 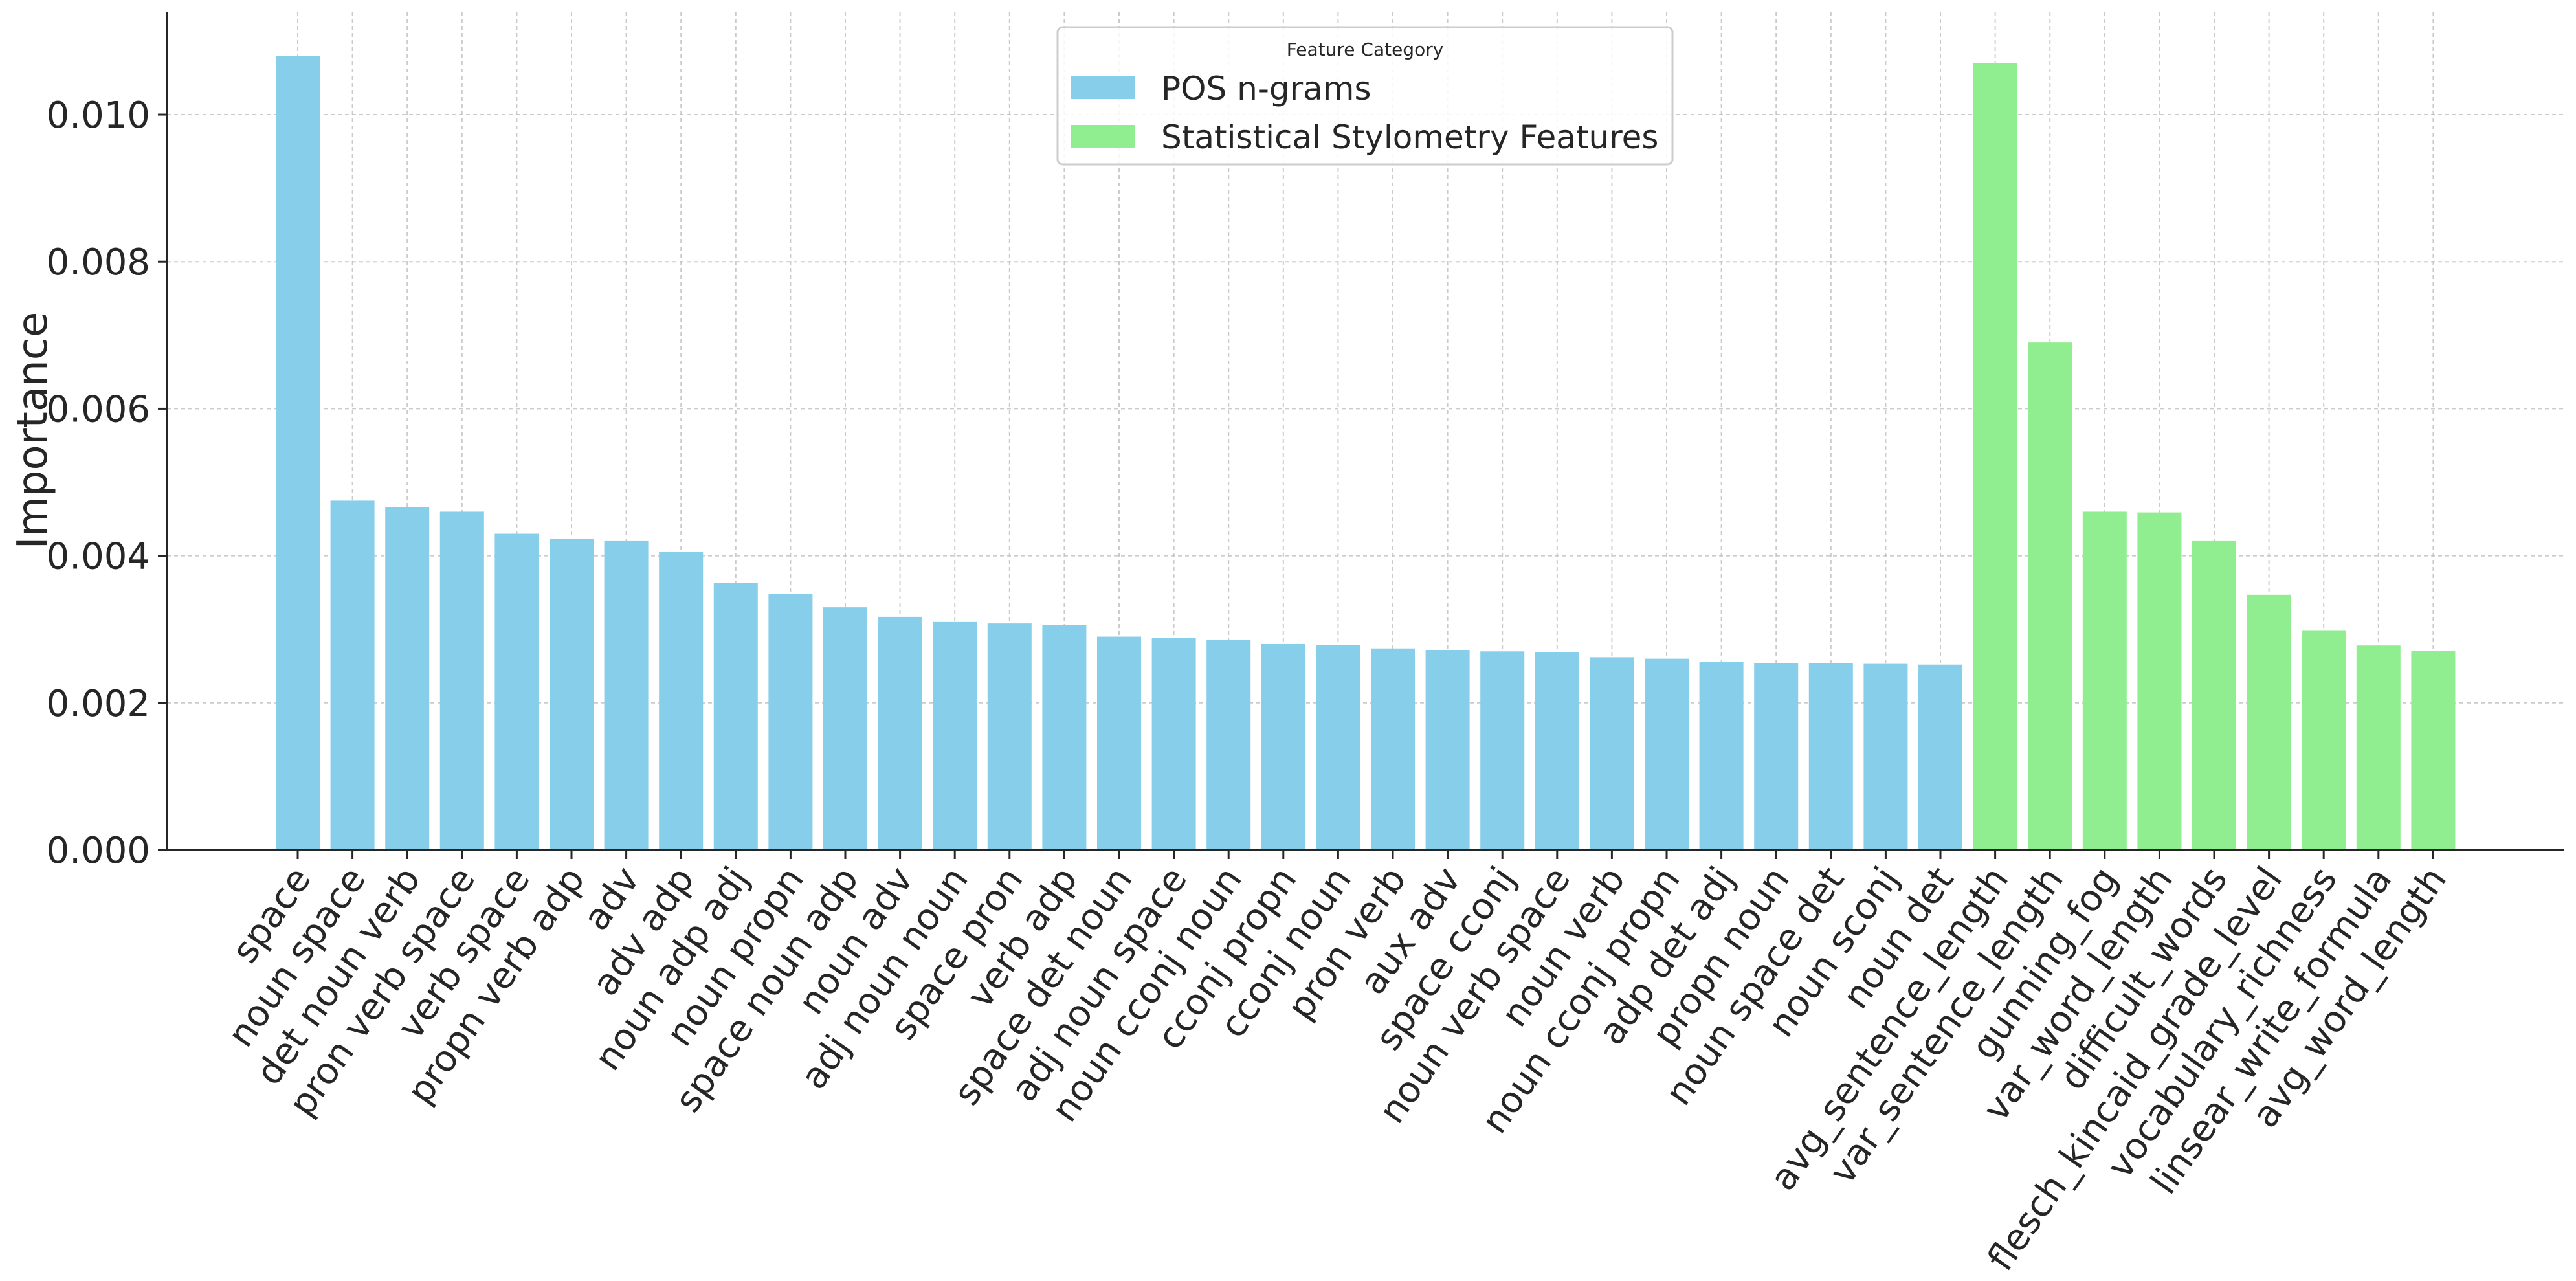 I want to click on legend-label-pos-ngrams: POS n-grams, so click(x=1266, y=88).